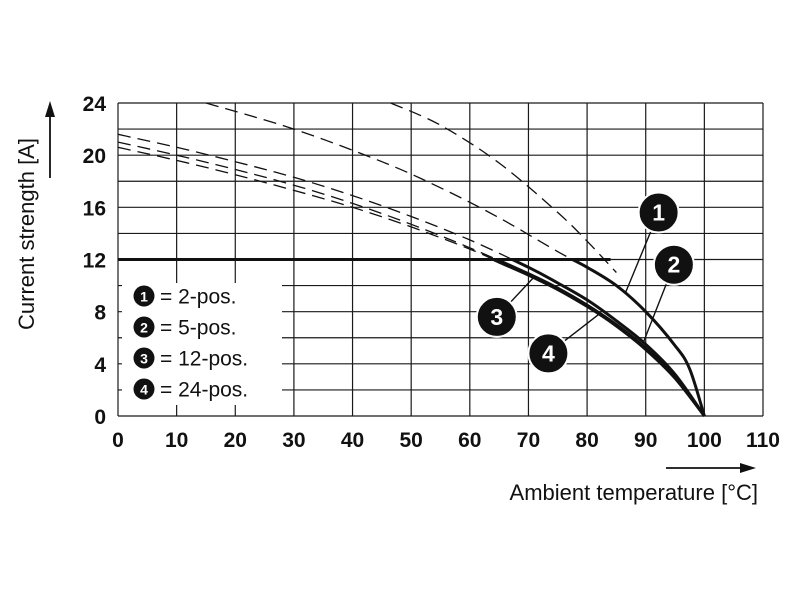  Describe the element at coordinates (204, 359) in the screenshot. I see `legend-label: = 12-pos.` at that location.